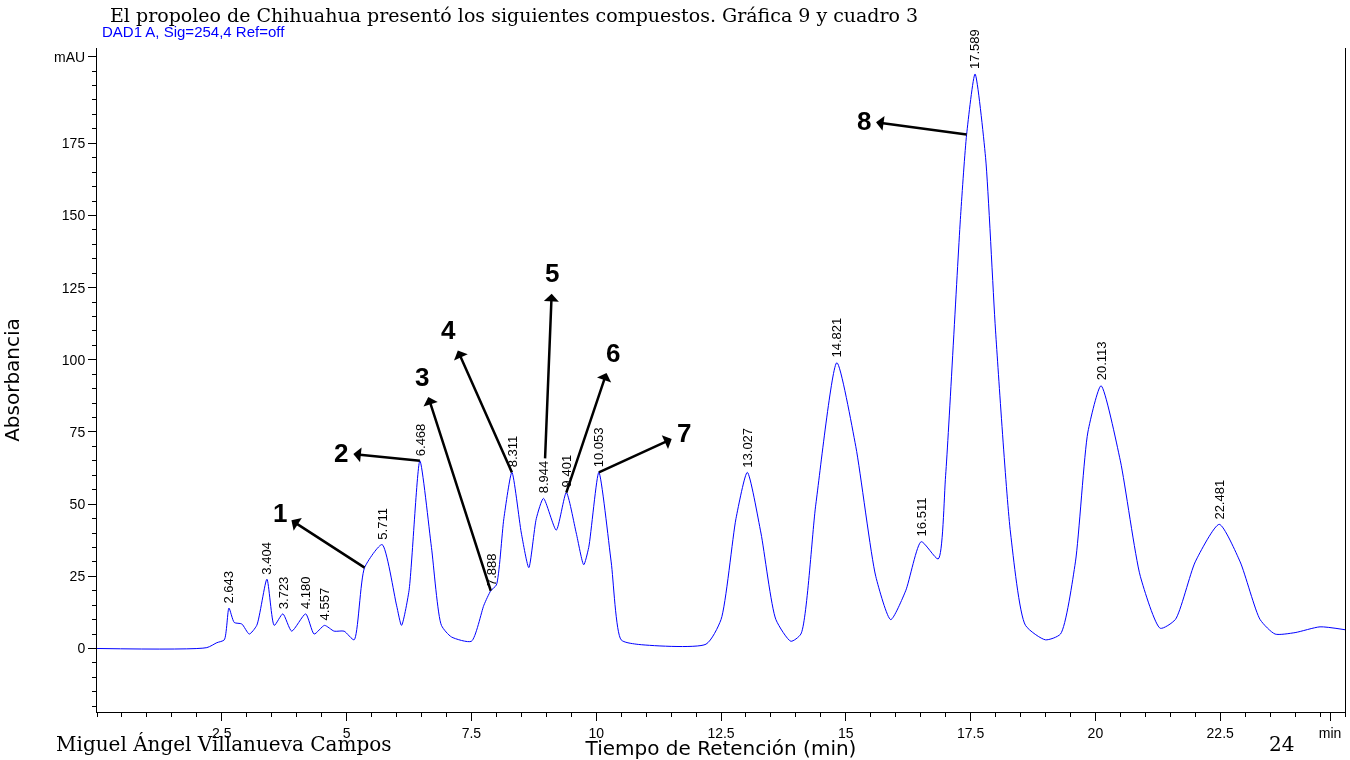  What do you see at coordinates (1095, 732) in the screenshot?
I see `x-tick-label: 20` at bounding box center [1095, 732].